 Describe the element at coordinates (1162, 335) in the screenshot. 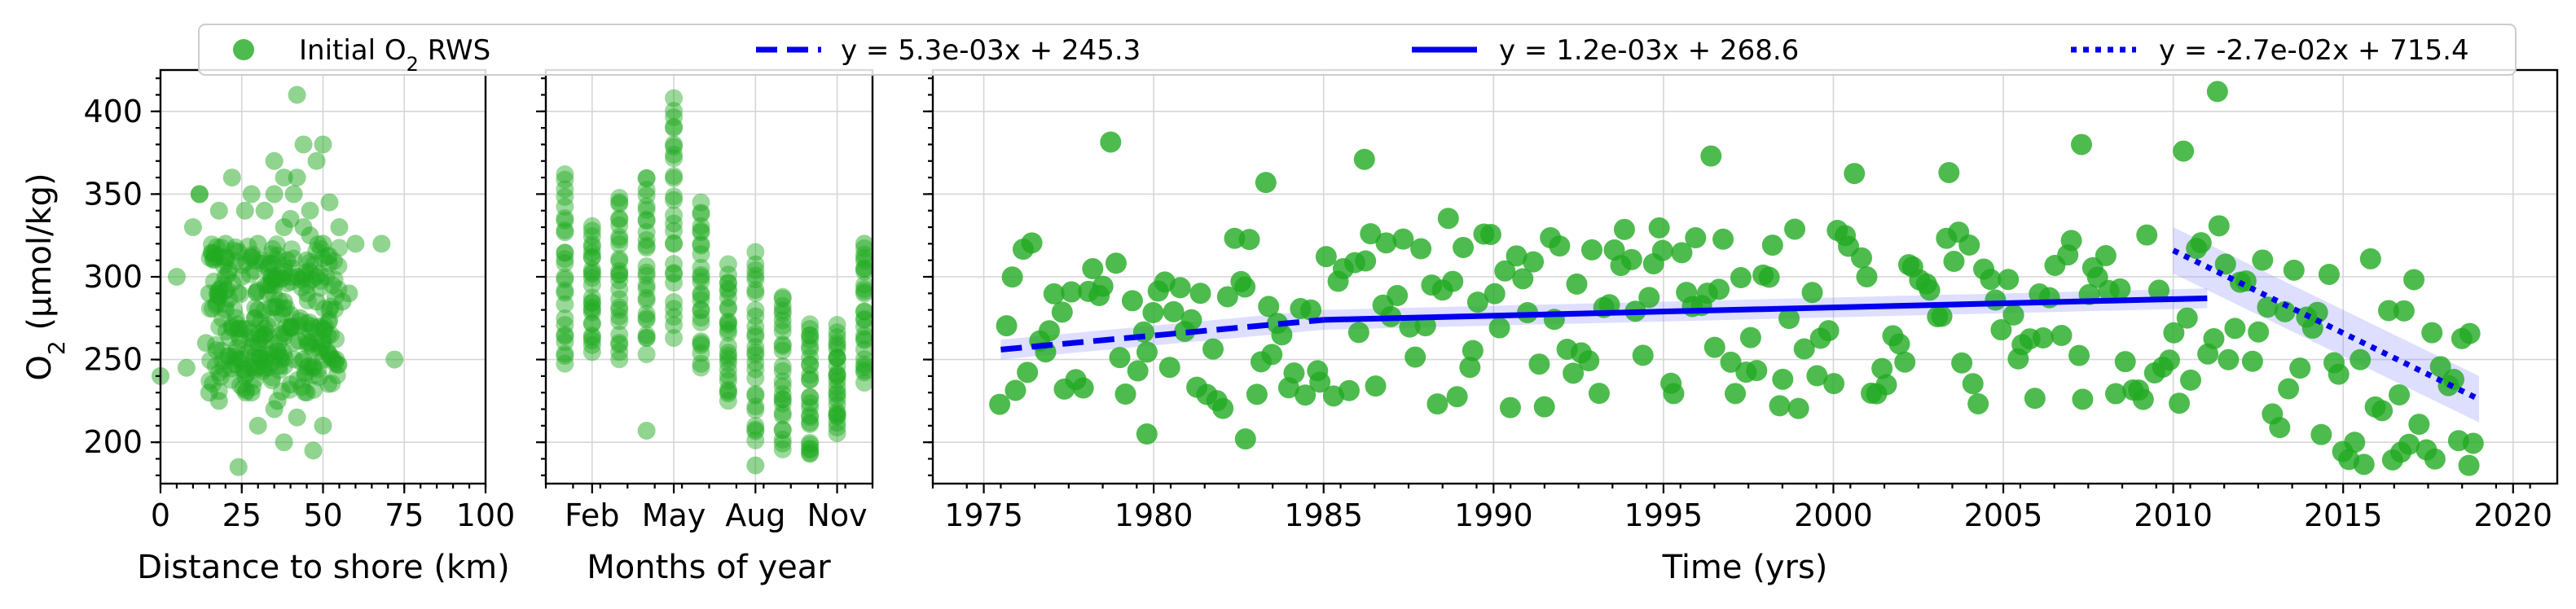

I see `trend-line-dashed` at that location.